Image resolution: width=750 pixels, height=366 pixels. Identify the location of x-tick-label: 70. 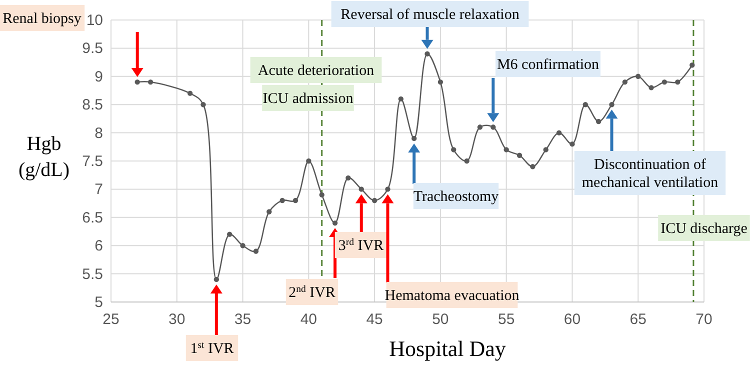
(704, 319).